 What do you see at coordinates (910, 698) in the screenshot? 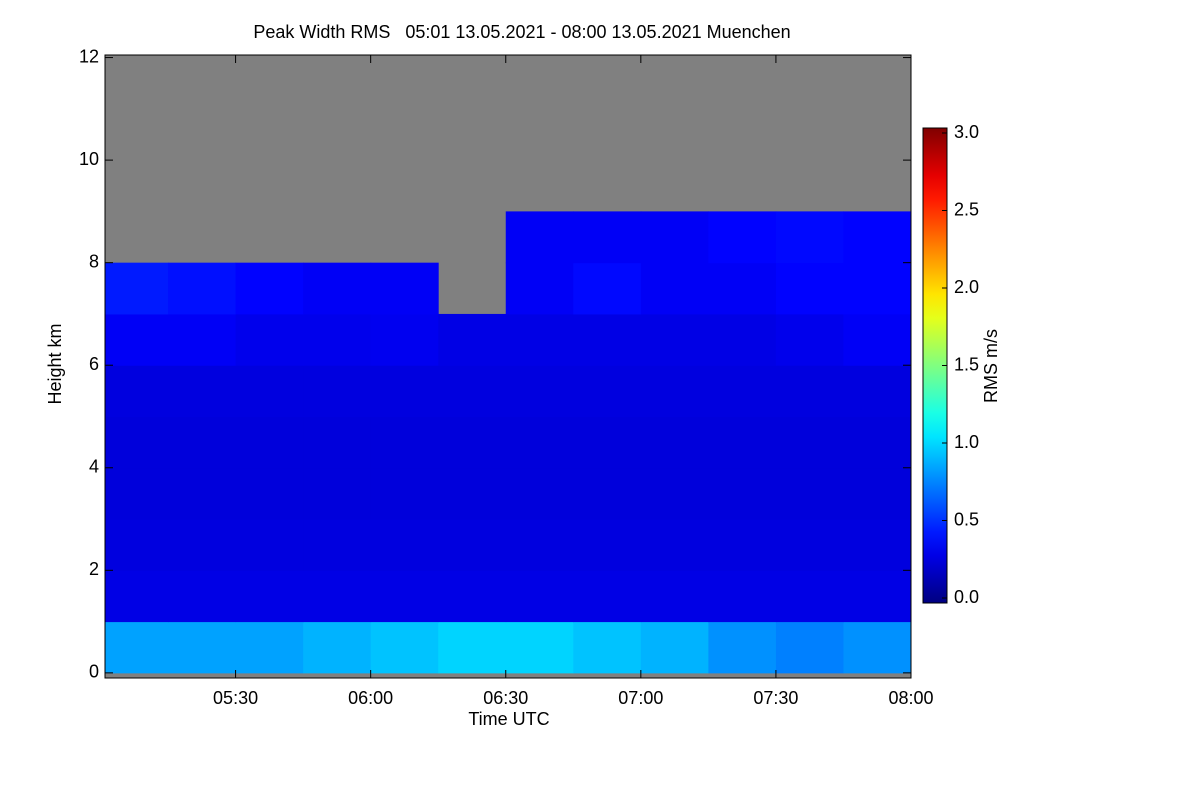
I see `x-tick-label: 08:00` at bounding box center [910, 698].